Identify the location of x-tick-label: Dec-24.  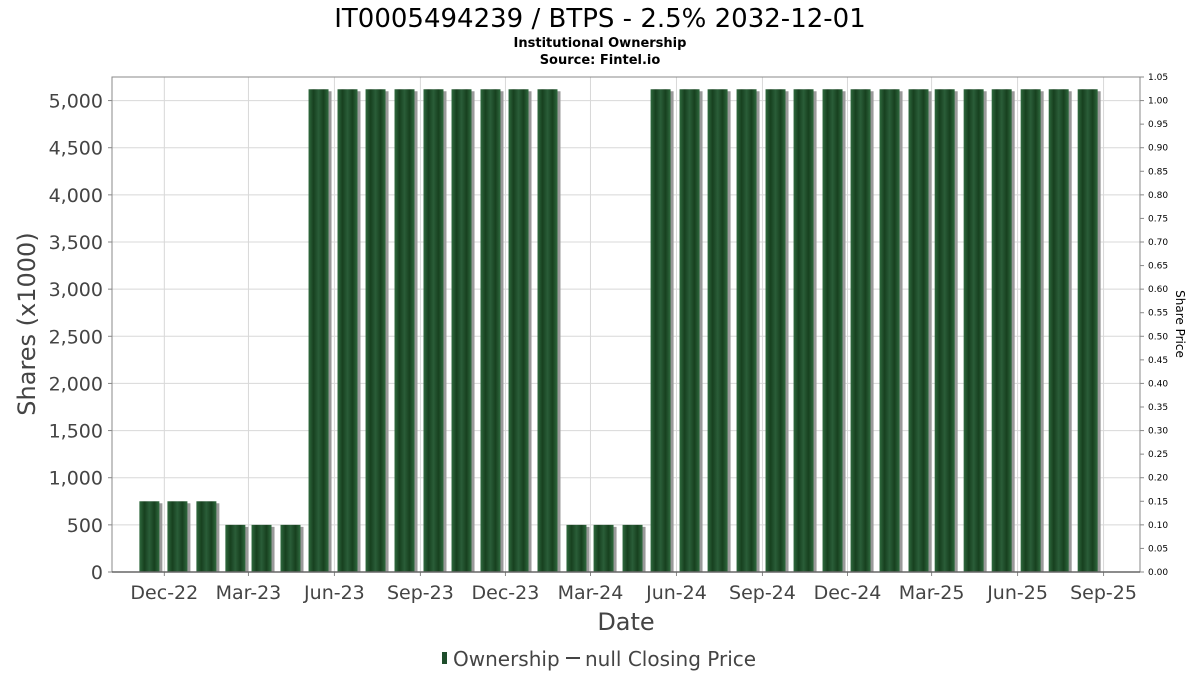
(848, 593).